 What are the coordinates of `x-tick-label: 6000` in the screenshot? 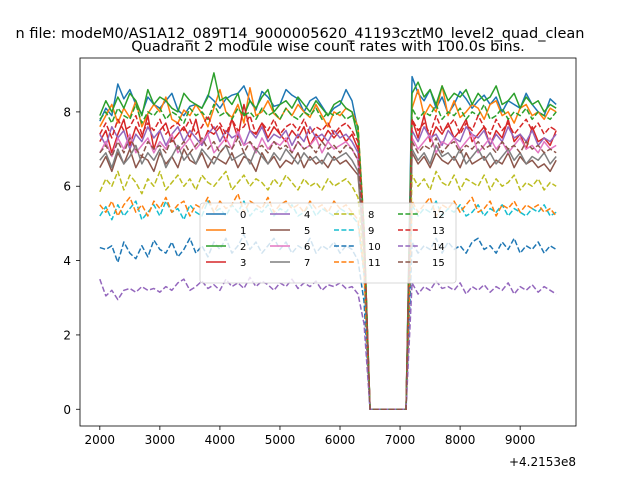 It's located at (340, 440).